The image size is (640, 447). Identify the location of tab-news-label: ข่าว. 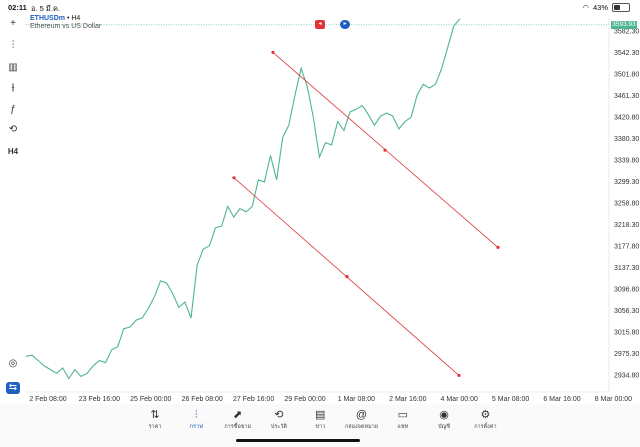
(320, 427).